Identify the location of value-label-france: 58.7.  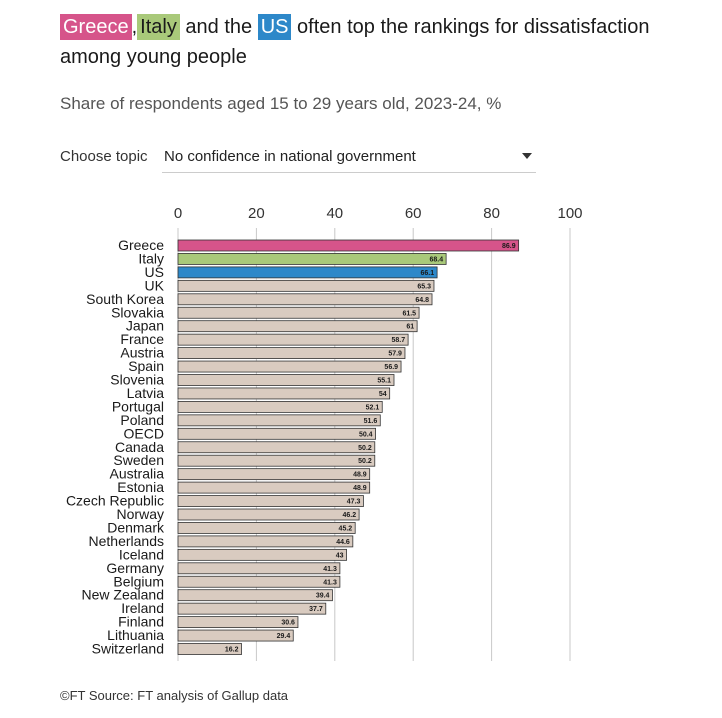
(398, 340).